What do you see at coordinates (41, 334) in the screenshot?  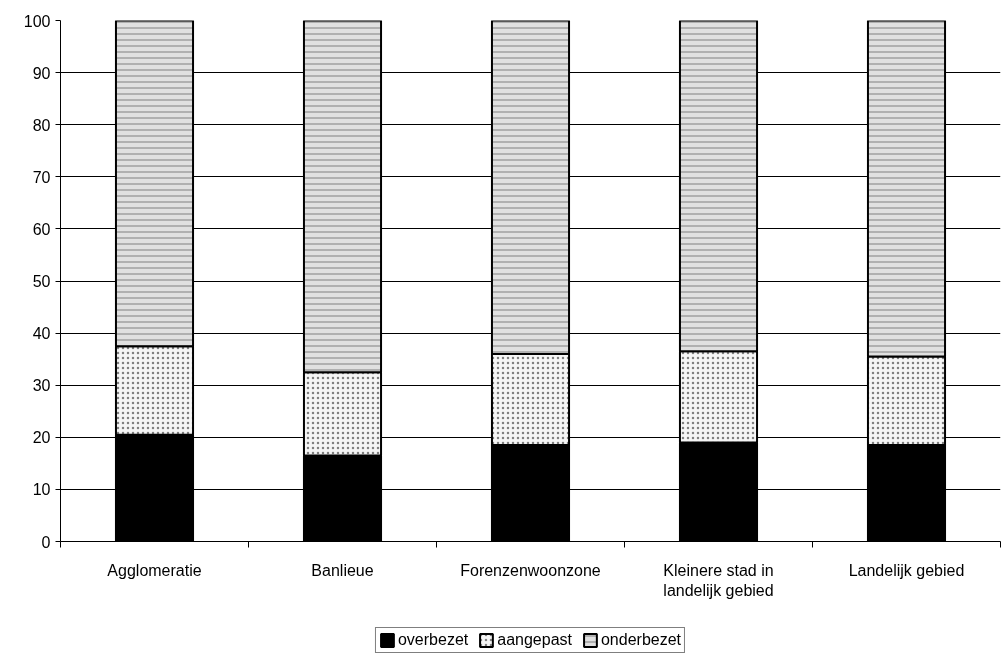 I see `y-tick-label: 40` at bounding box center [41, 334].